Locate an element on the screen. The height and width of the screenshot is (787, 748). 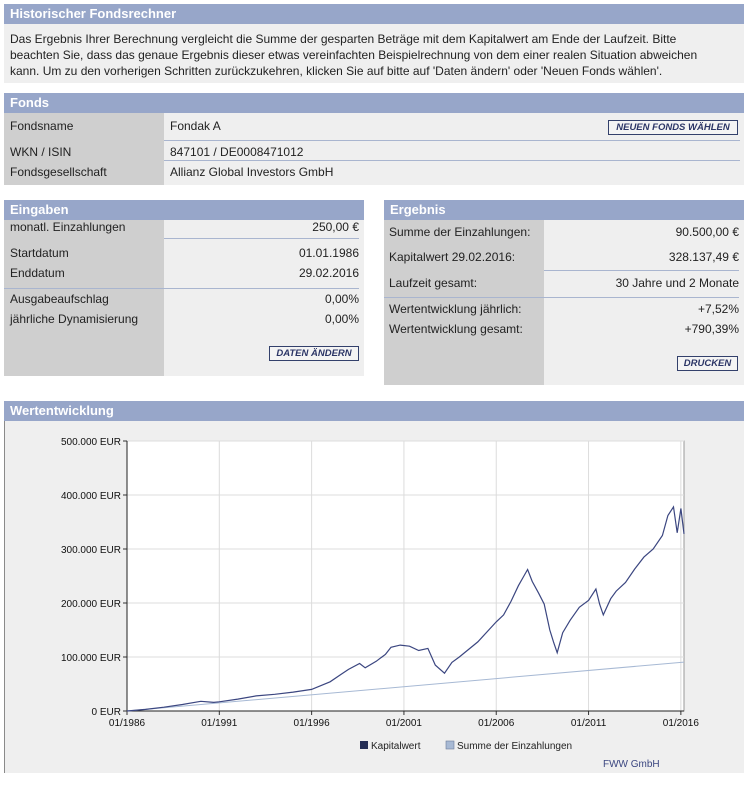
capital-value: 328.137,49 € is located at coordinates (703, 257).